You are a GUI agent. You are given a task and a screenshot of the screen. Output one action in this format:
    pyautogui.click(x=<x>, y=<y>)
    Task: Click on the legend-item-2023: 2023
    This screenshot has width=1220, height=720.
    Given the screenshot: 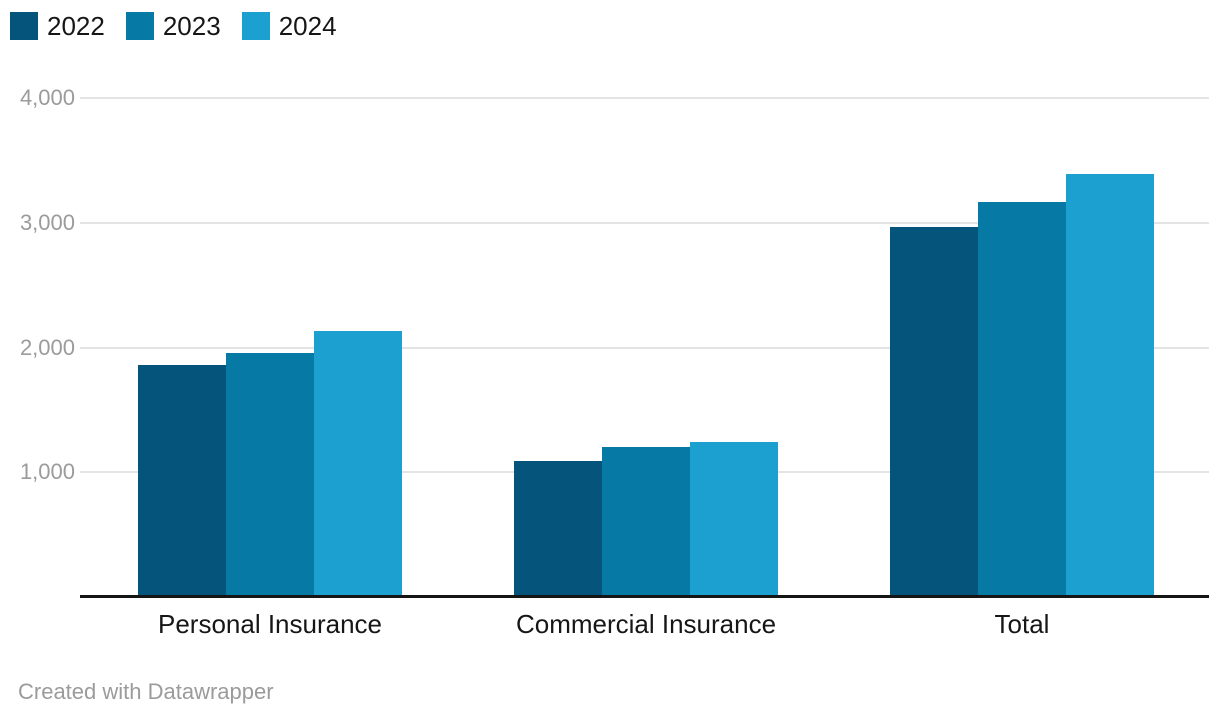 What is the action you would take?
    pyautogui.click(x=173, y=26)
    